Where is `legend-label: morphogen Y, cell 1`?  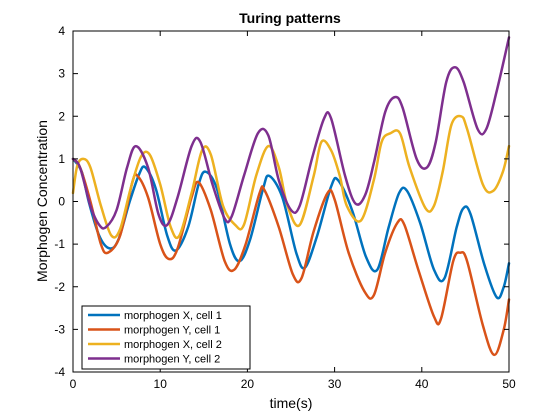
legend-label: morphogen Y, cell 1 is located at coordinates (172, 331).